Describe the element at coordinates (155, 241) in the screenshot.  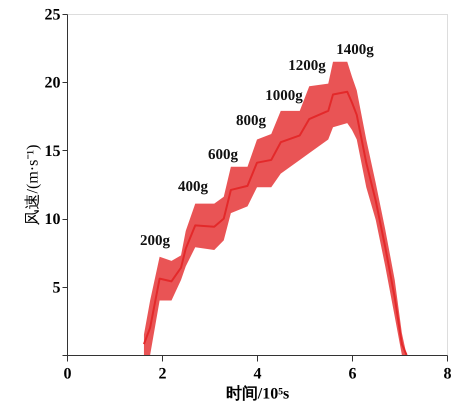
I see `annotation: 200g` at that location.